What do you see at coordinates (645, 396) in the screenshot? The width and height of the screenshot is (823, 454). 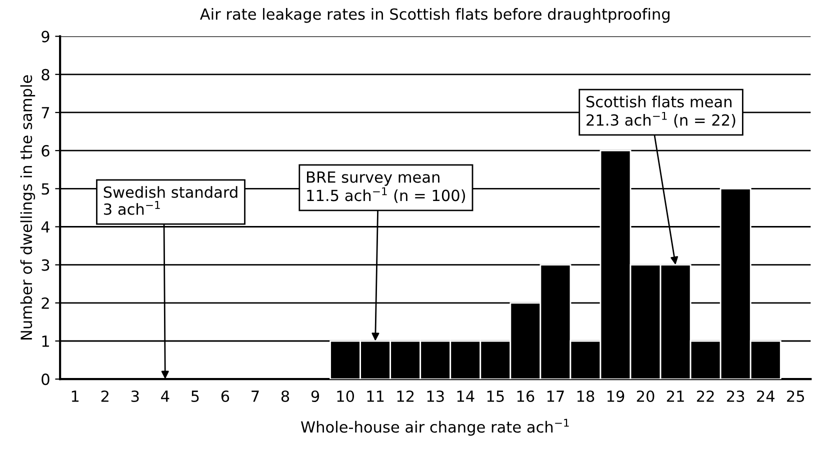 I see `x-tick-label: 20` at bounding box center [645, 396].